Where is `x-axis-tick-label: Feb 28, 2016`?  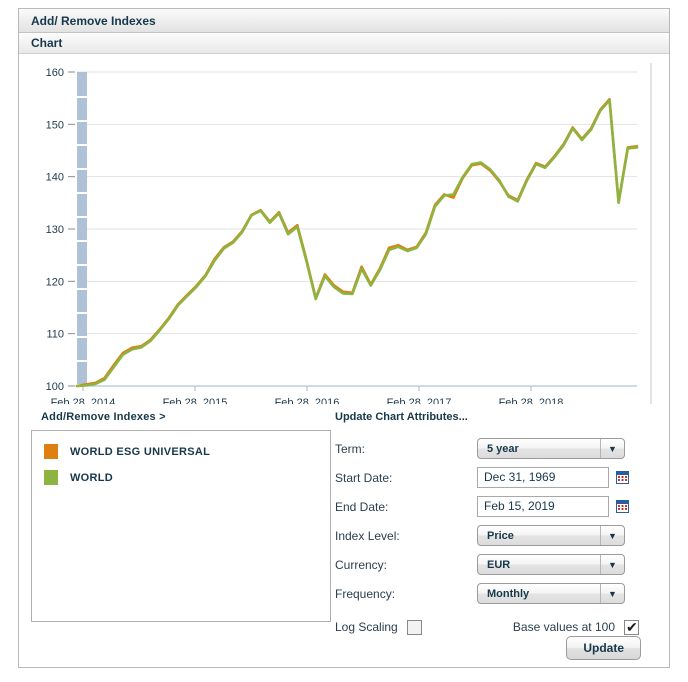 x-axis-tick-label: Feb 28, 2016 is located at coordinates (307, 400).